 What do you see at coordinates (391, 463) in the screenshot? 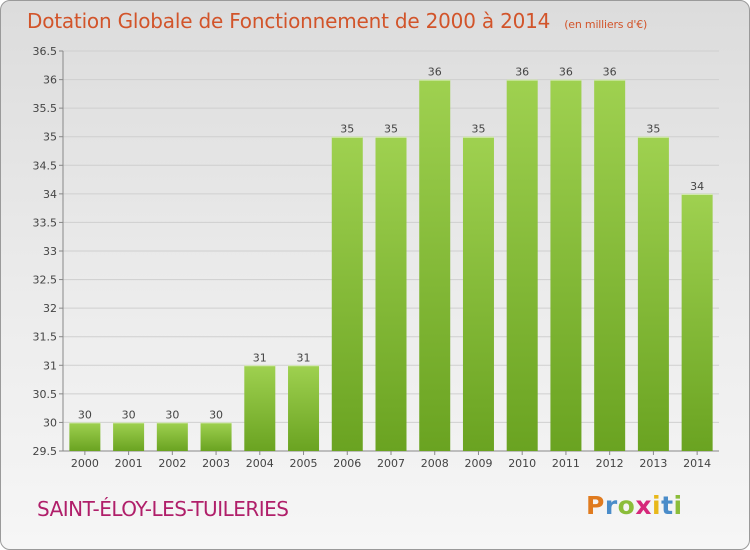
I see `x-tick-label: 2007` at bounding box center [391, 463].